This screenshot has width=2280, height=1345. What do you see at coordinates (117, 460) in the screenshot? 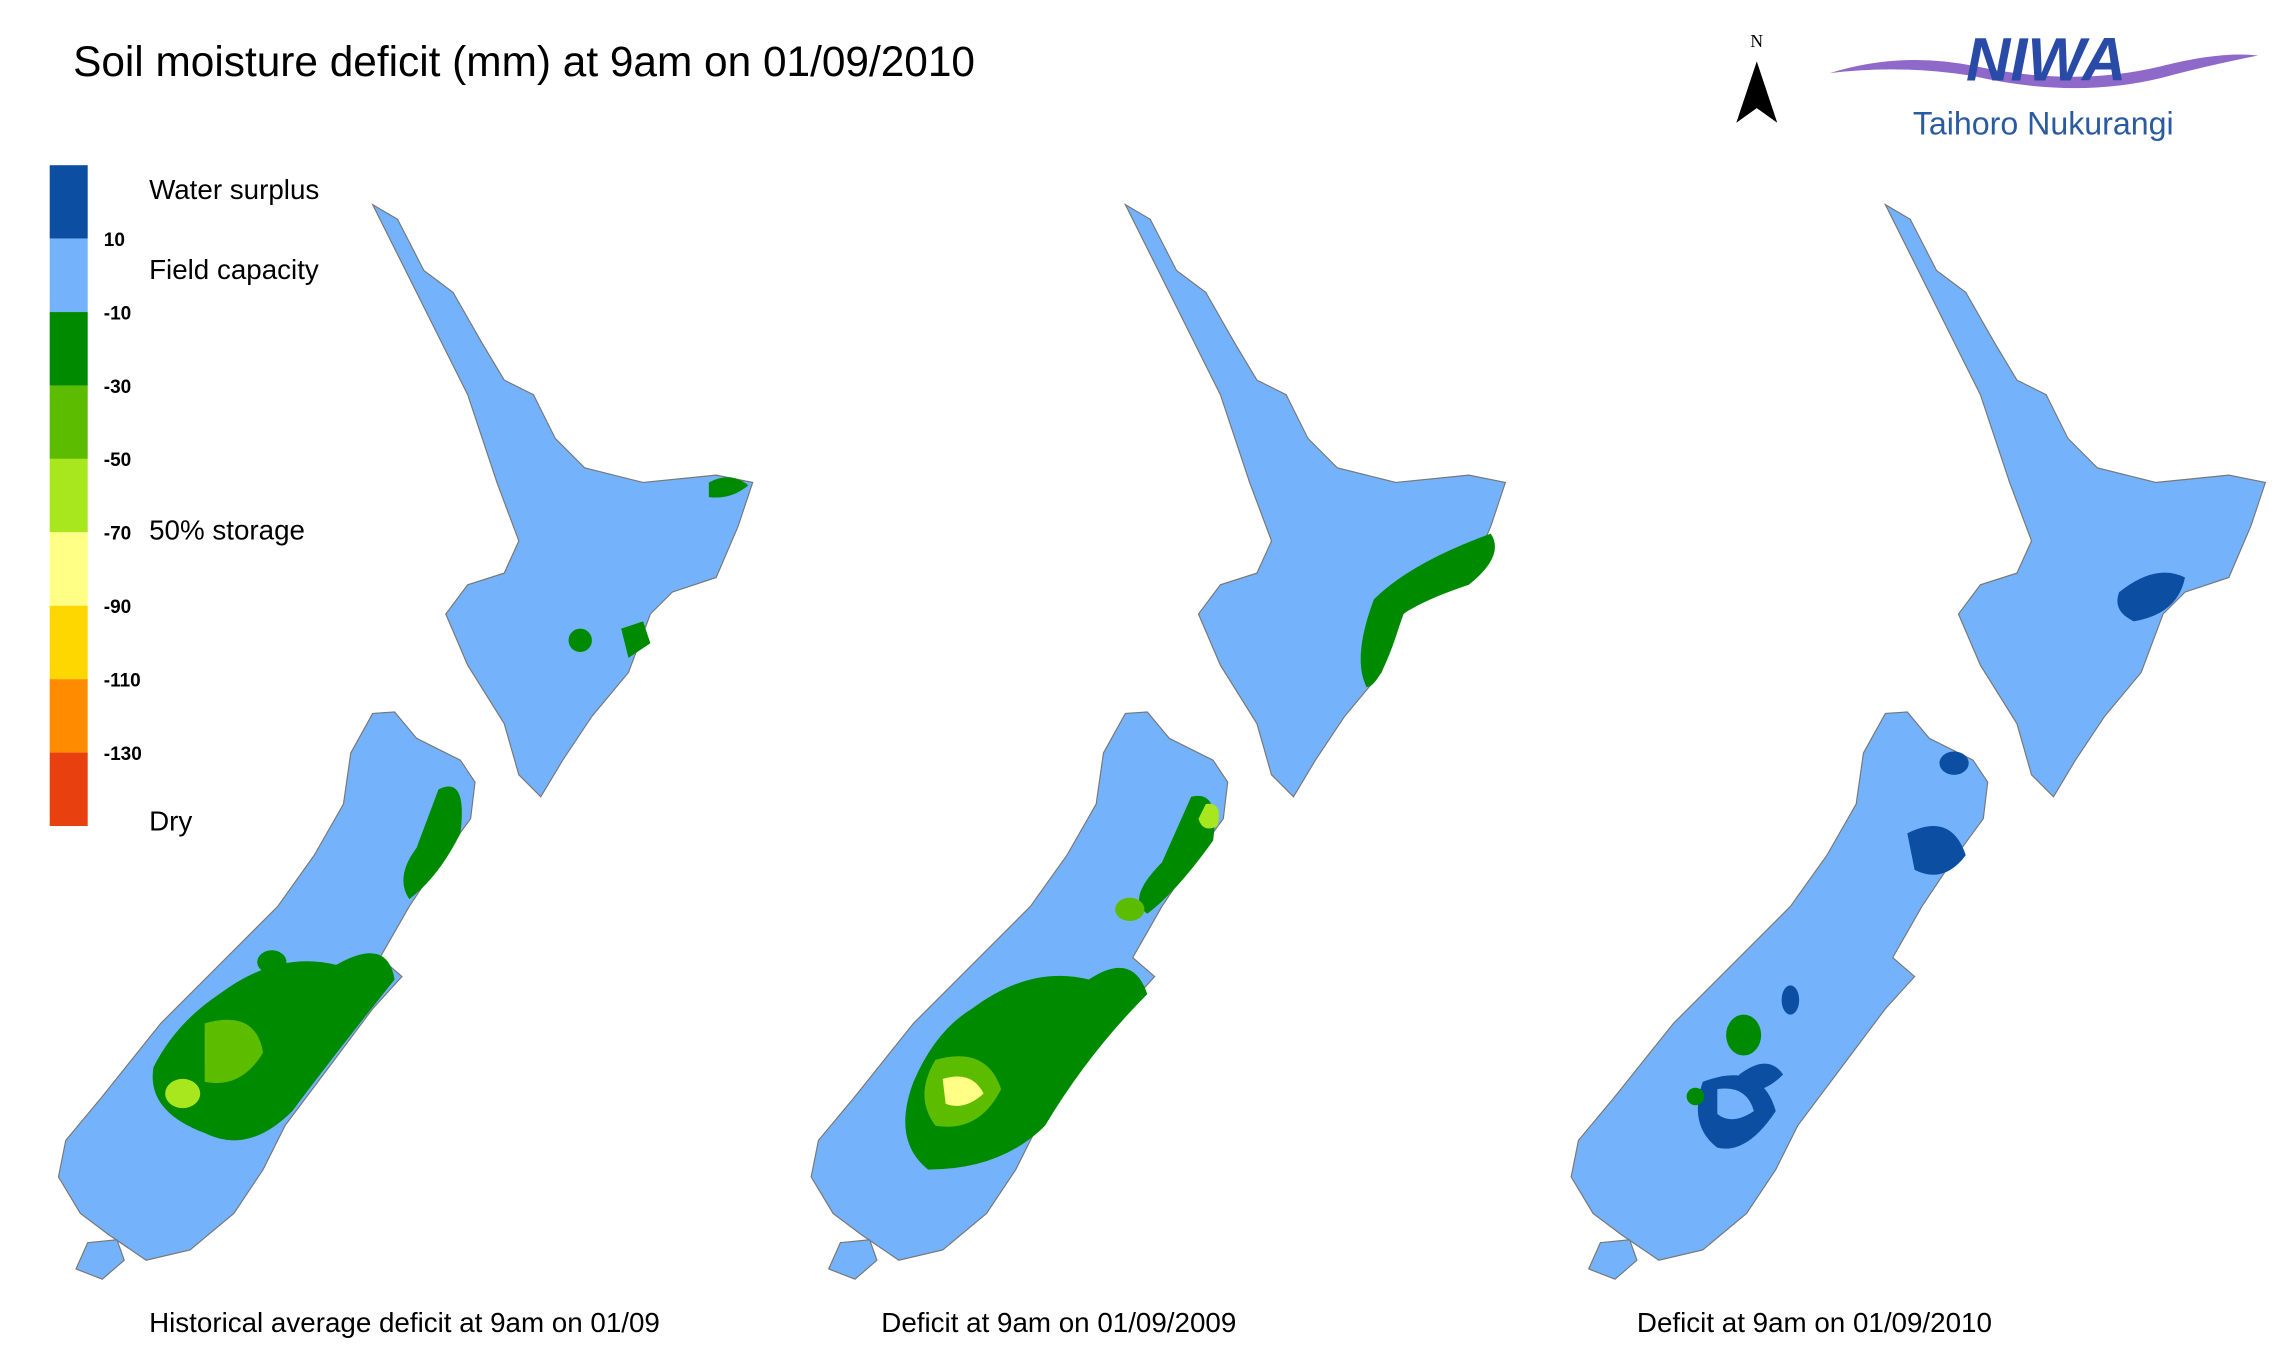
I see `legend-tick: -50` at bounding box center [117, 460].